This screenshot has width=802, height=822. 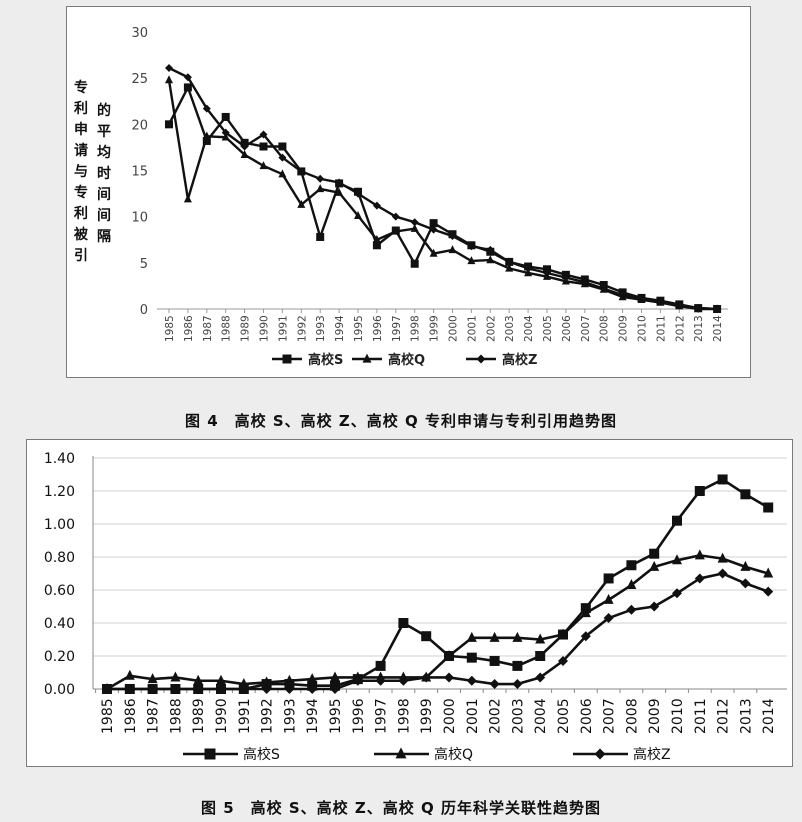 What do you see at coordinates (404, 716) in the screenshot?
I see `figure5-x-tick-label: 1998` at bounding box center [404, 716].